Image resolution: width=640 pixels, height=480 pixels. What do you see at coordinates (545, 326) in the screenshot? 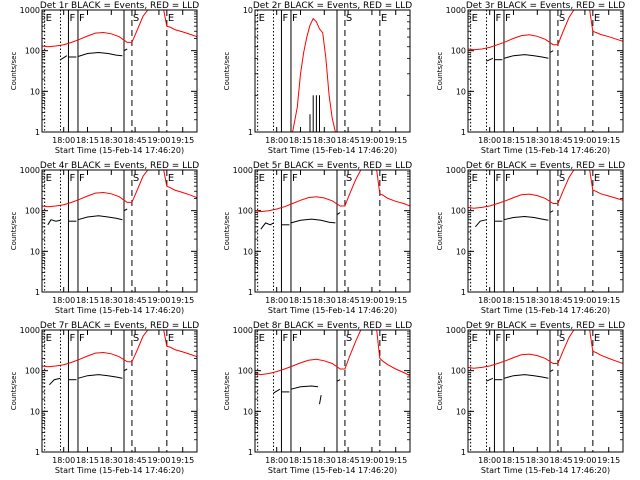
I see `panel-title: Det 9r BLACK = Events, RED = LLD` at bounding box center [545, 326].